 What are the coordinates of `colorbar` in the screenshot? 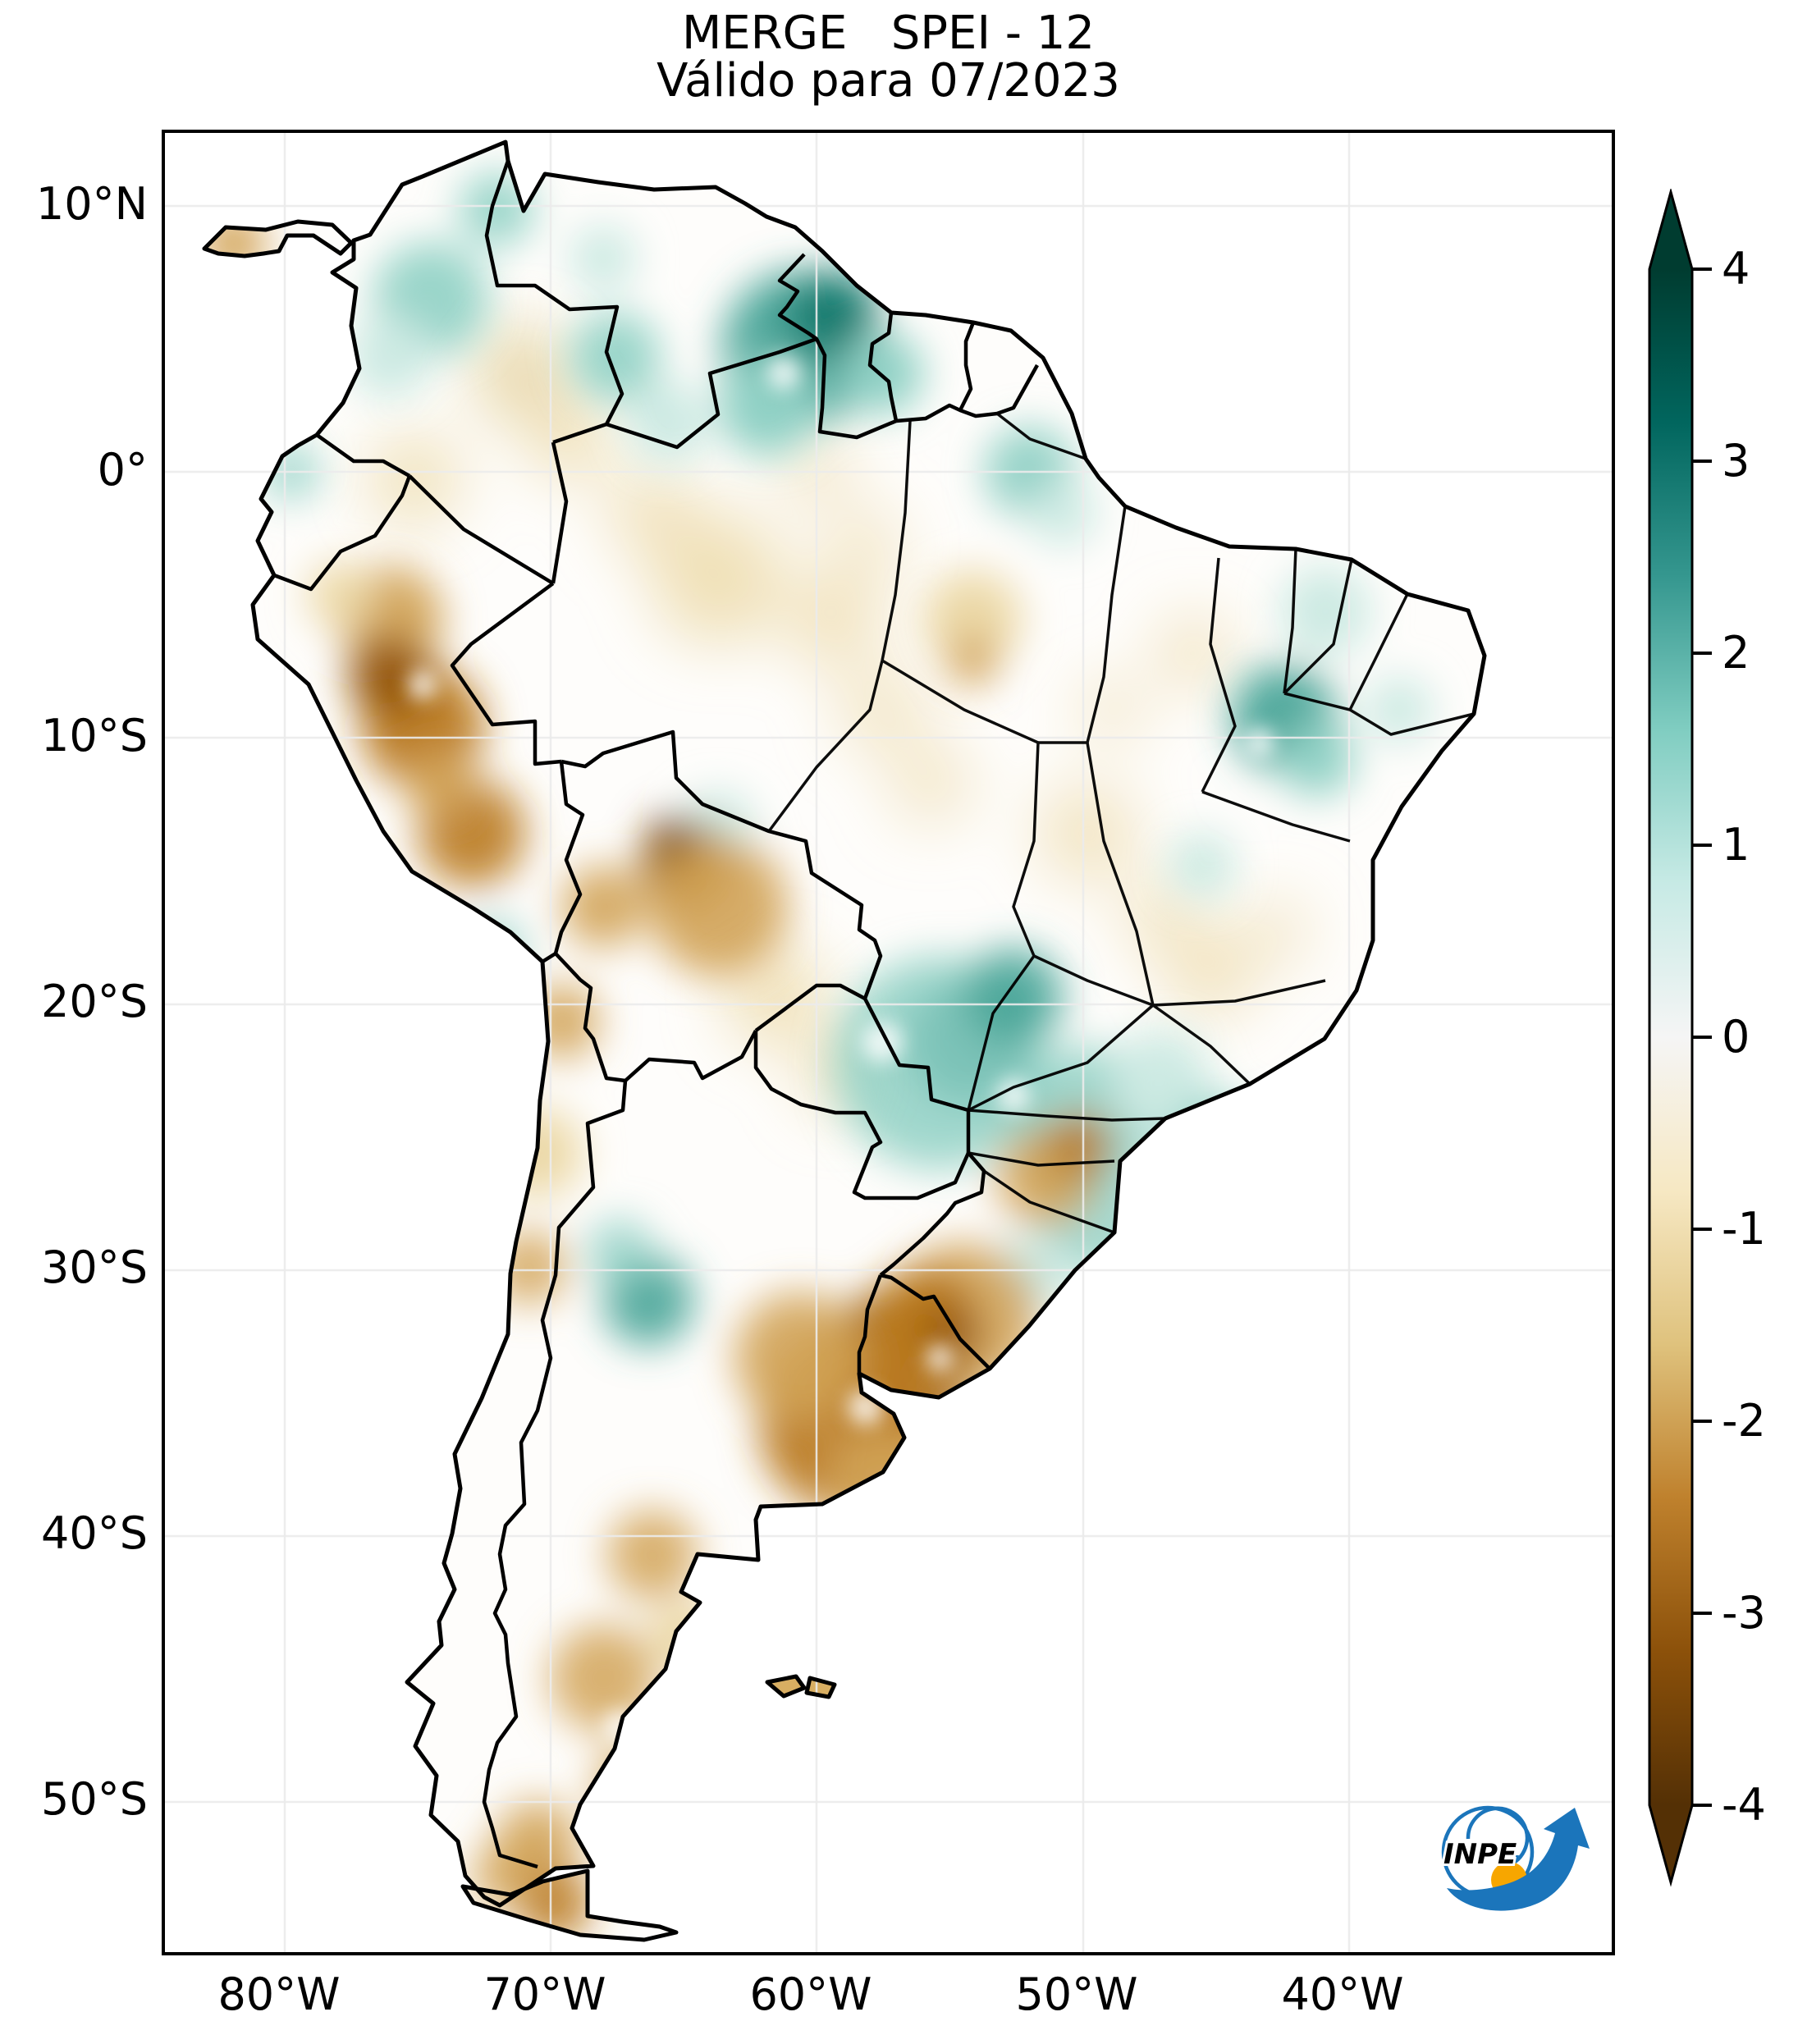 It's located at (1680, 1038).